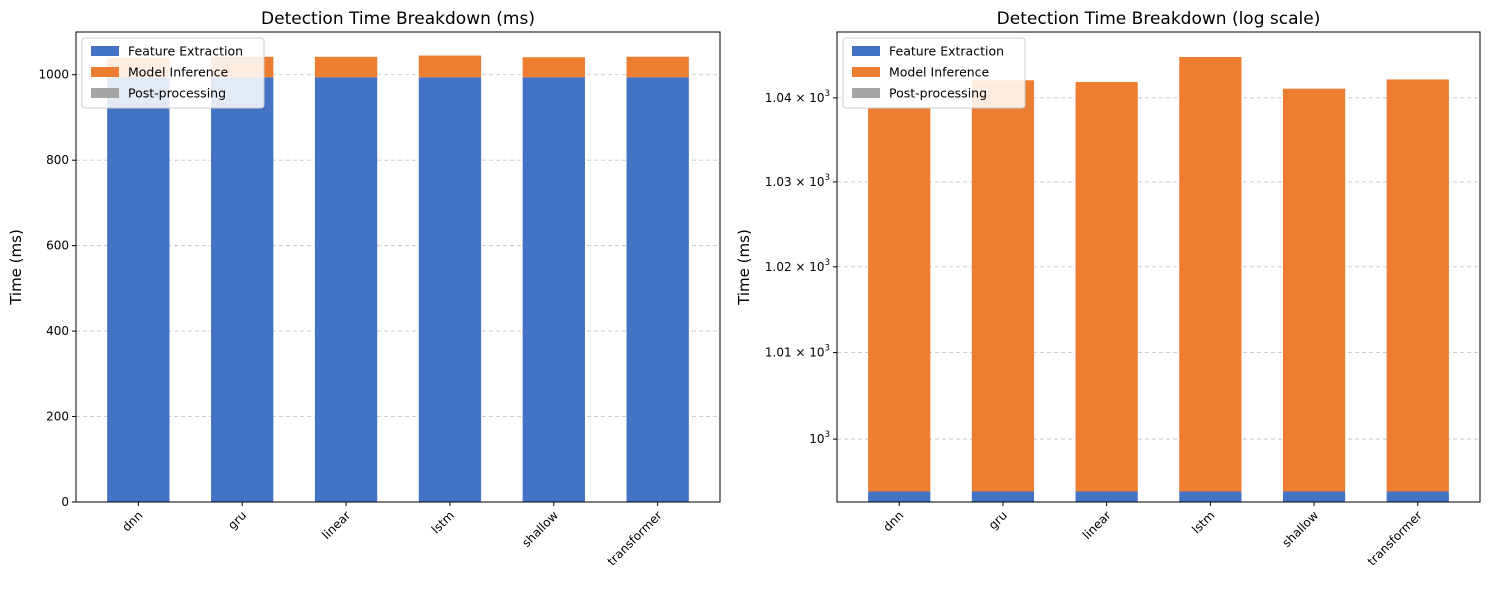 This screenshot has width=1489, height=590. Describe the element at coordinates (787, 182) in the screenshot. I see `y-tick-mantissa: 1.03 ×` at that location.